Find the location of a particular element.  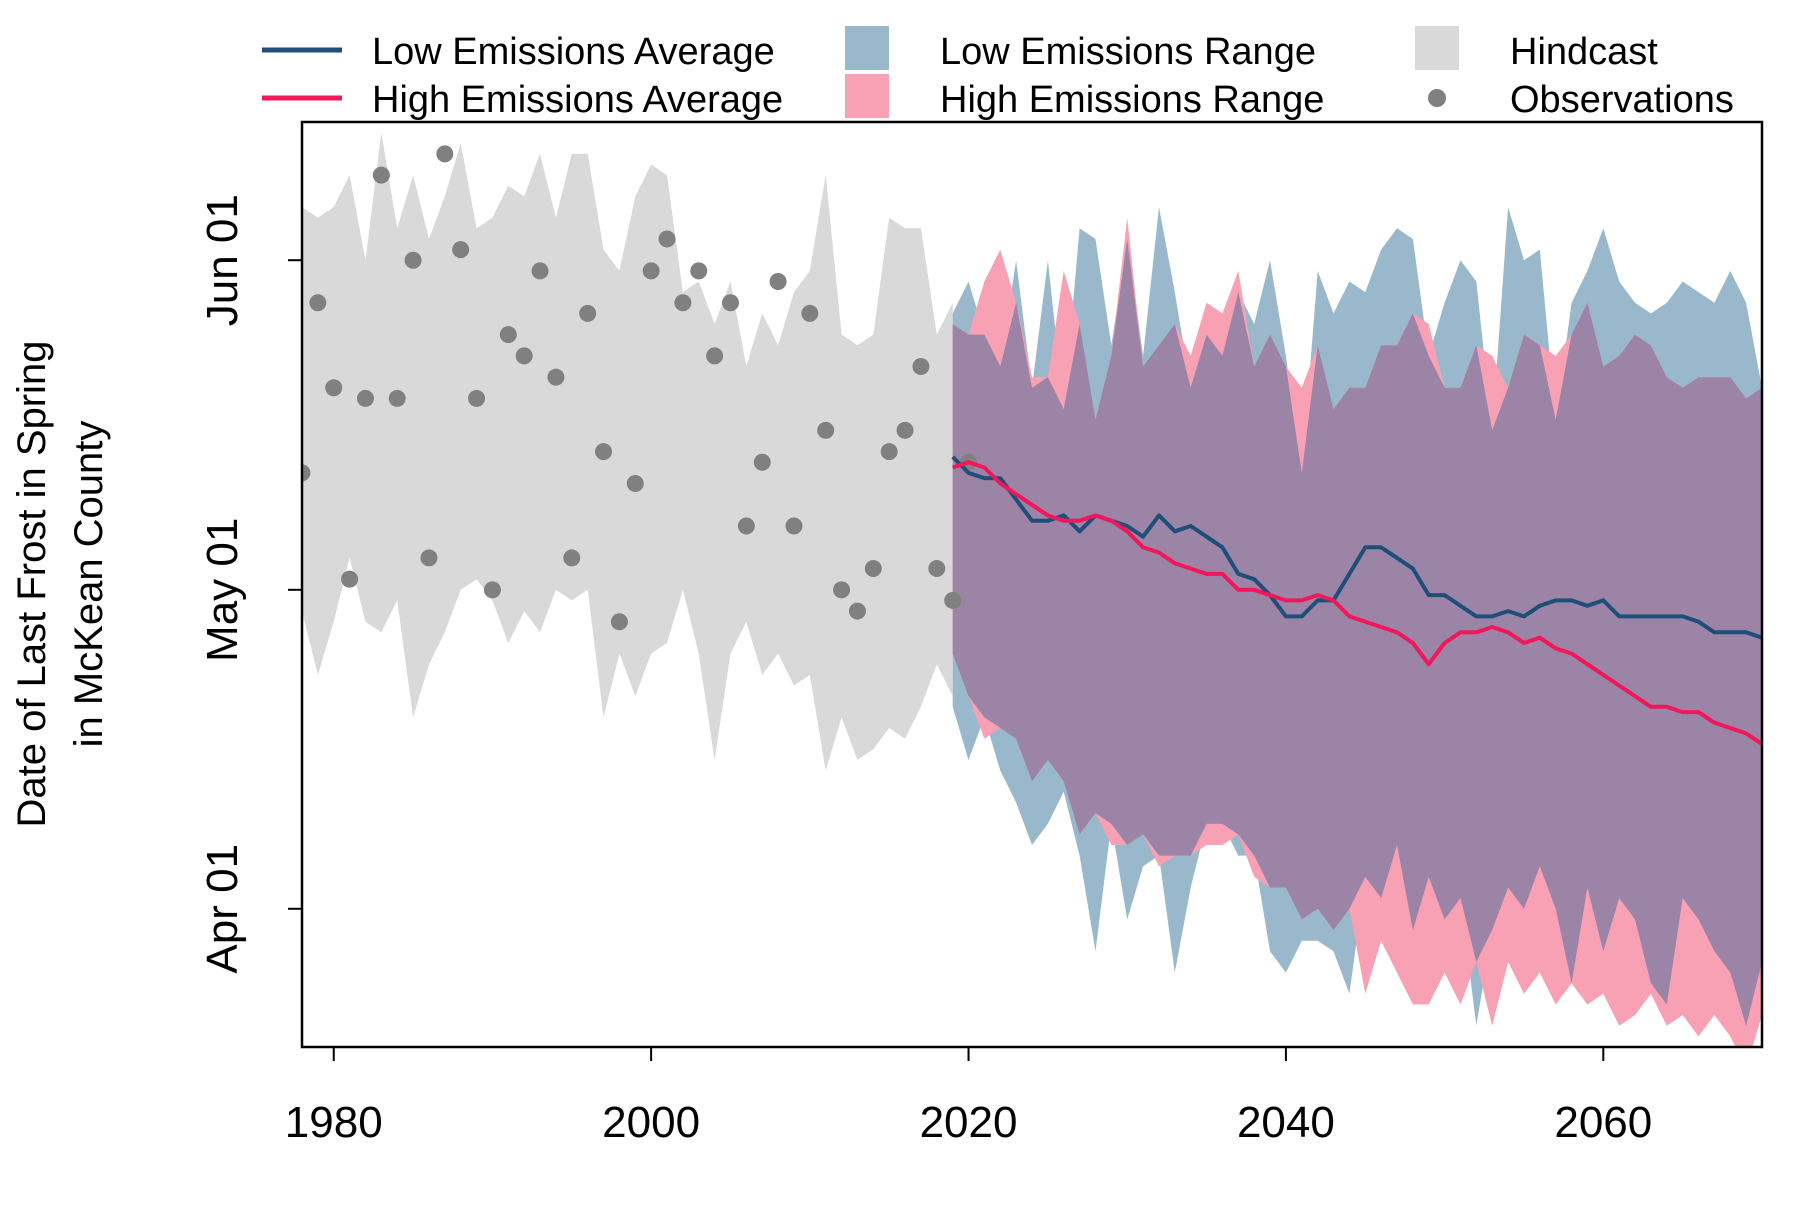

x-tick-label: 2040 is located at coordinates (1286, 1122).